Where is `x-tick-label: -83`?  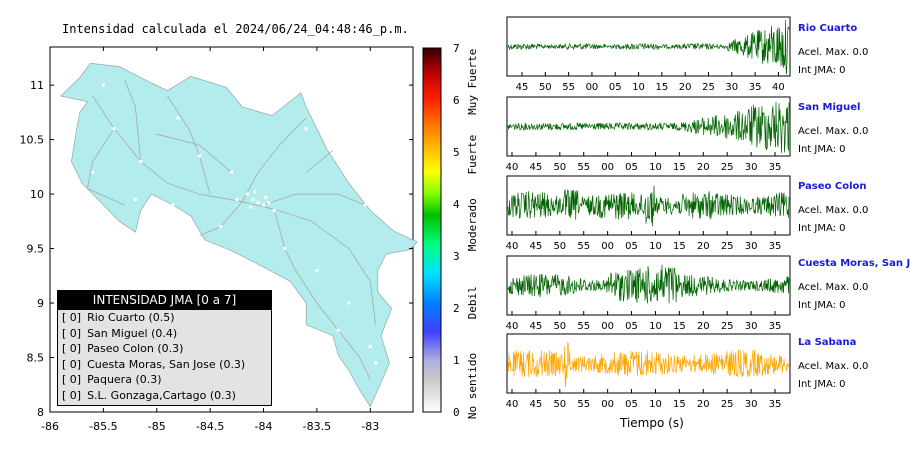 x-tick-label: -83 is located at coordinates (370, 426).